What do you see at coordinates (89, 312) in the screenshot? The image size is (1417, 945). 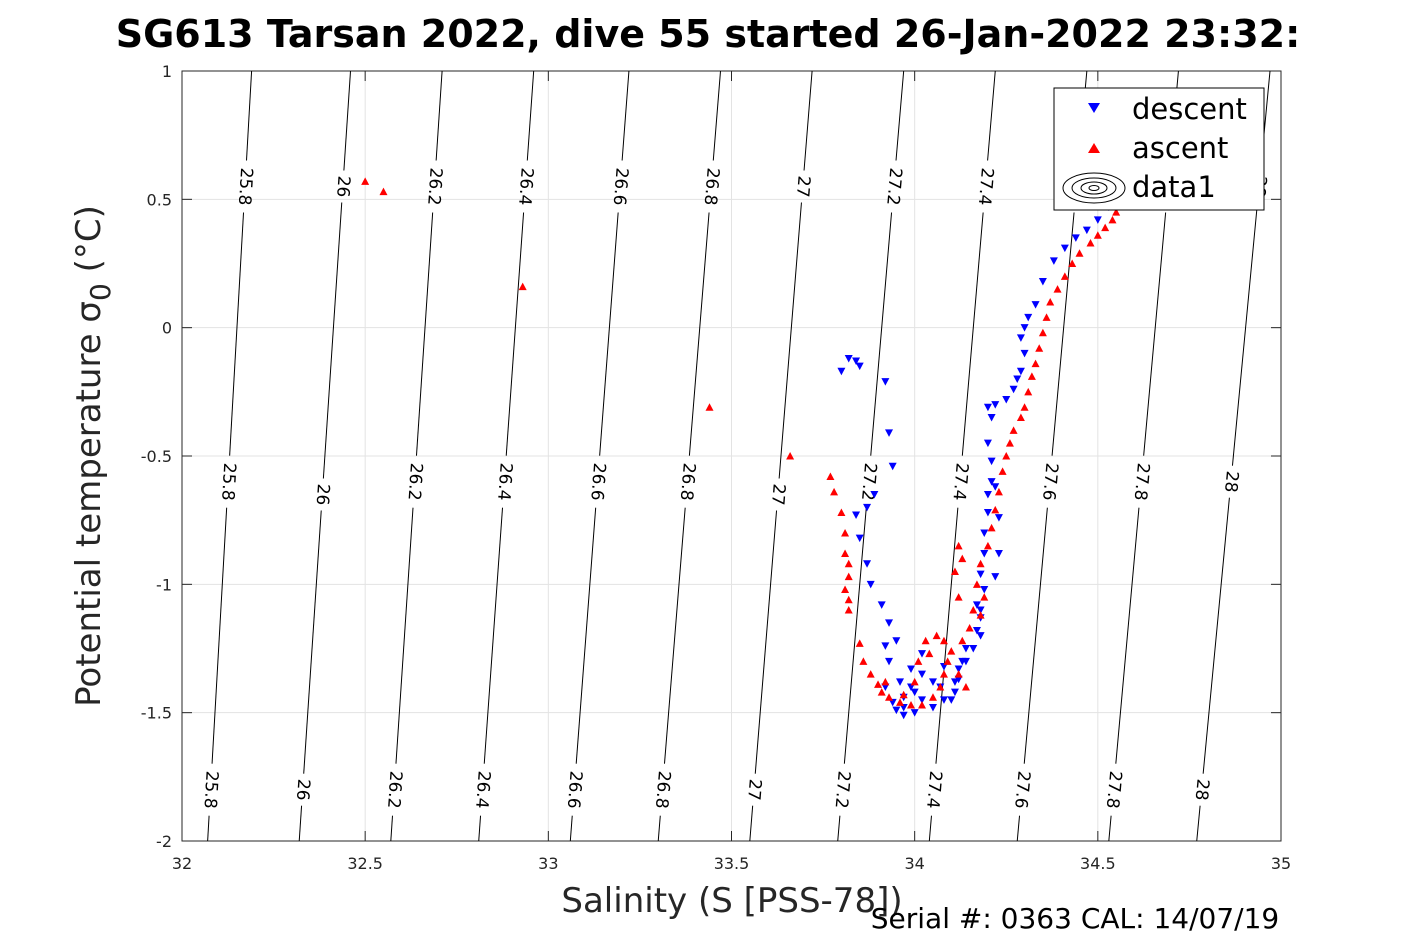 I see `y-axis-label-sigma: σ` at bounding box center [89, 312].